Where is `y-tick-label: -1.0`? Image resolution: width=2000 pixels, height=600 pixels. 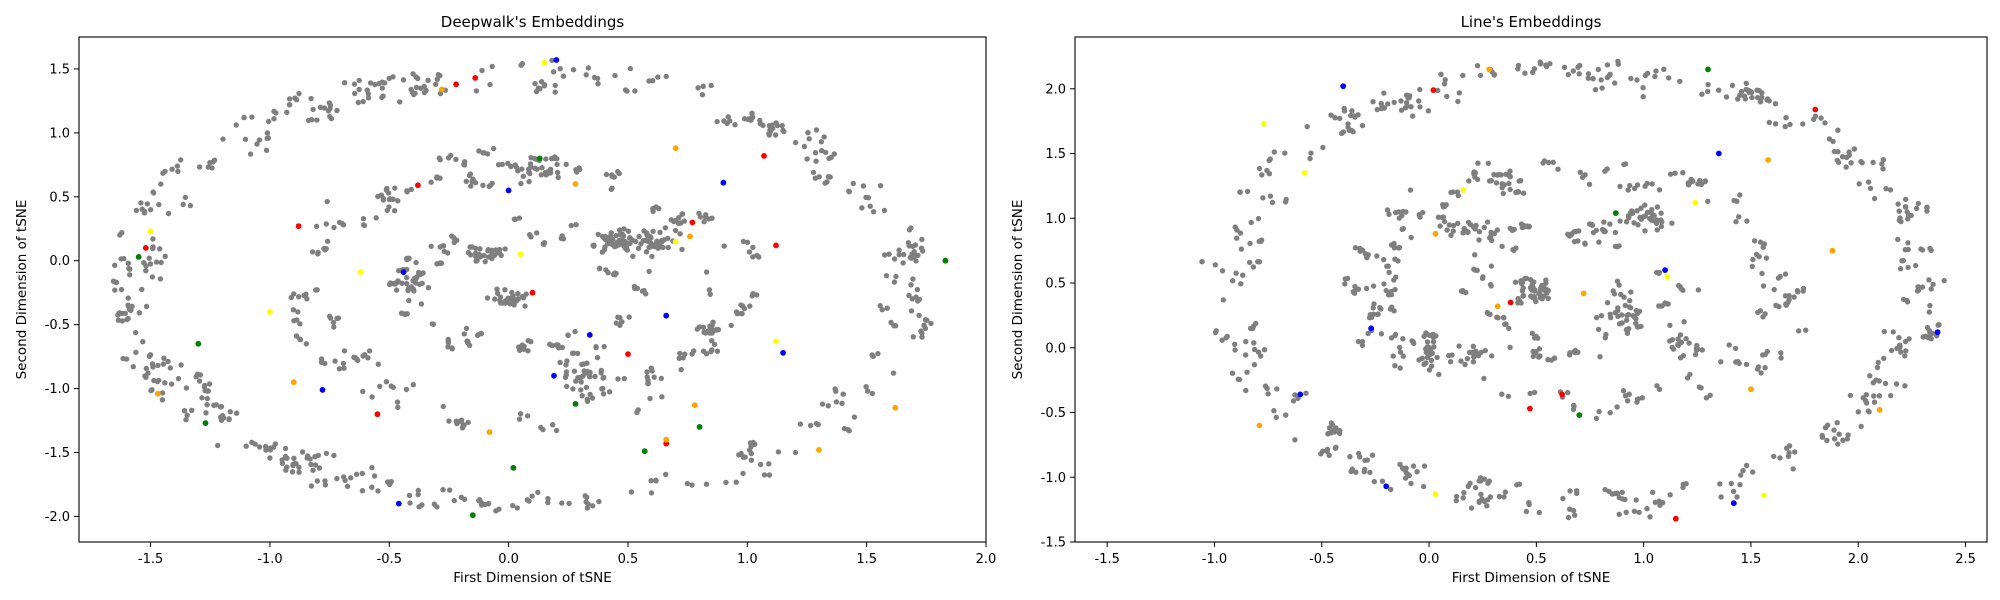 y-tick-label: -1.0 is located at coordinates (57, 389).